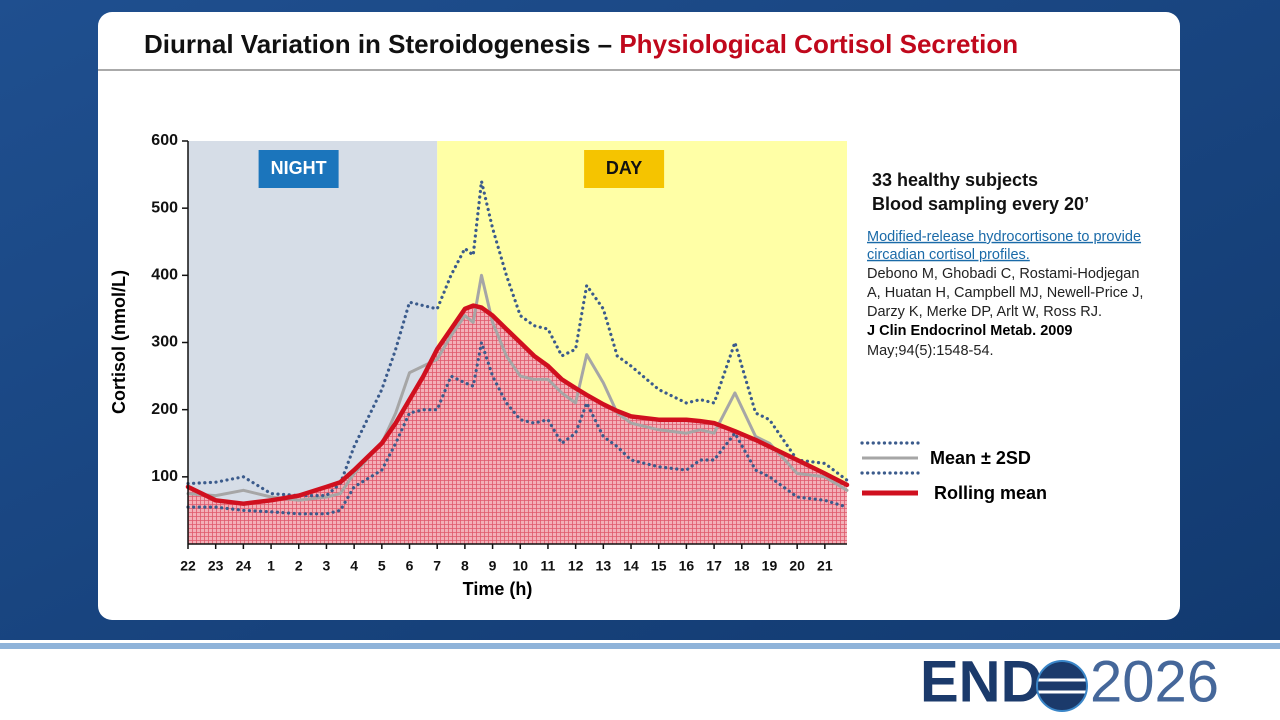 The width and height of the screenshot is (1280, 720). Describe the element at coordinates (548, 566) in the screenshot. I see `x-tick-label: 11` at that location.